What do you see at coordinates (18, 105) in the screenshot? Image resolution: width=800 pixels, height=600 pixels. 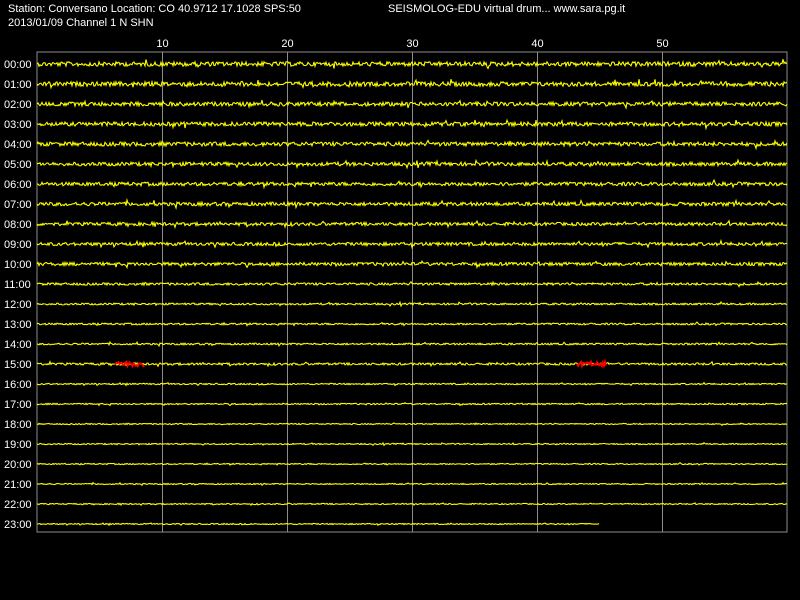 I see `row-label-0200: 02:00` at bounding box center [18, 105].